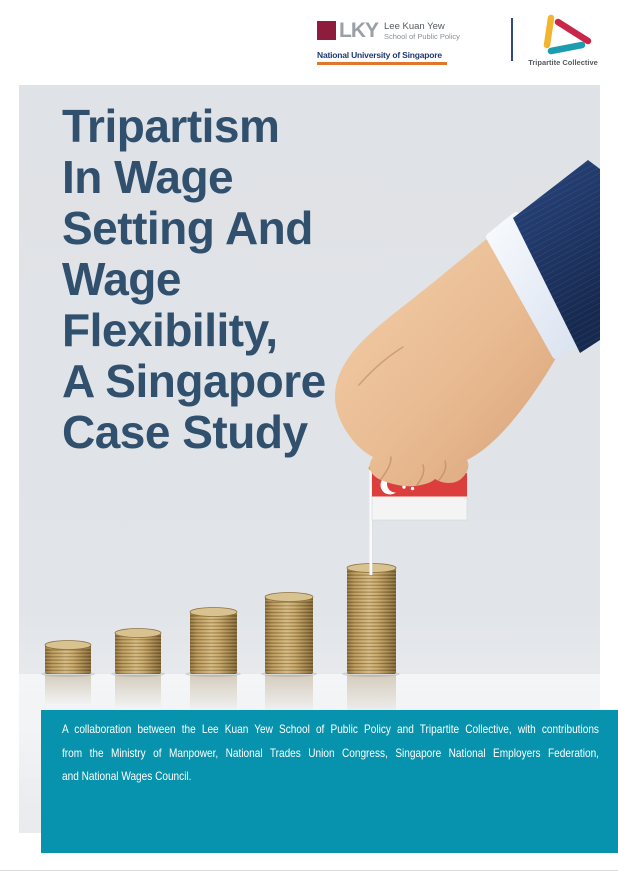 The width and height of the screenshot is (618, 877). I want to click on coin-stack-reflections, so click(220, 697).